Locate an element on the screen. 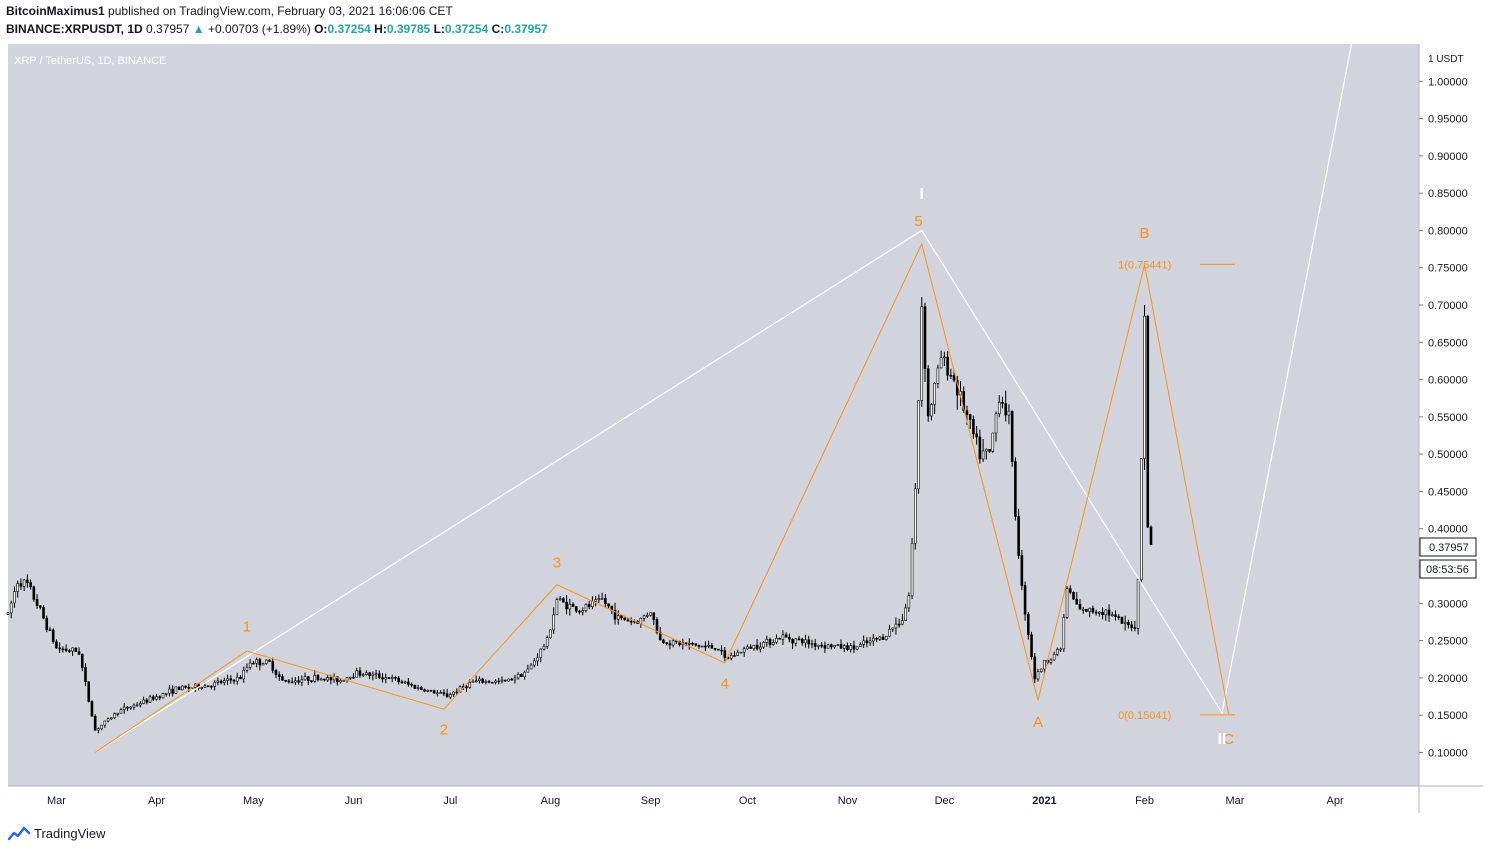 Image resolution: width=1491 pixels, height=852 pixels. time-axis is located at coordinates (713, 799).